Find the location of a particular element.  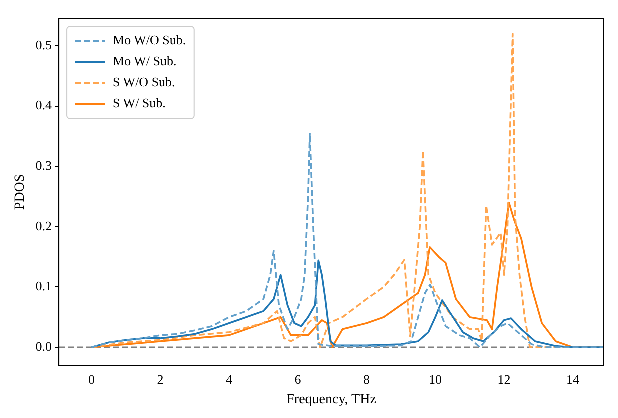

y-tick-label: 0.5 is located at coordinates (44, 44).